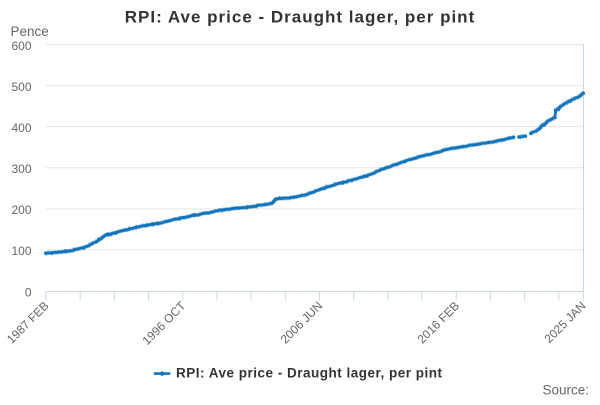 The height and width of the screenshot is (405, 600). I want to click on svg-text: 500, so click(21, 87).